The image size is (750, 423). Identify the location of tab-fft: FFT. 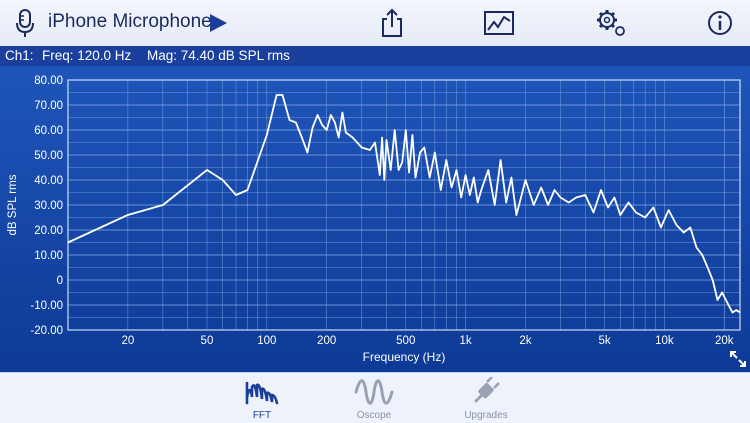
(262, 399).